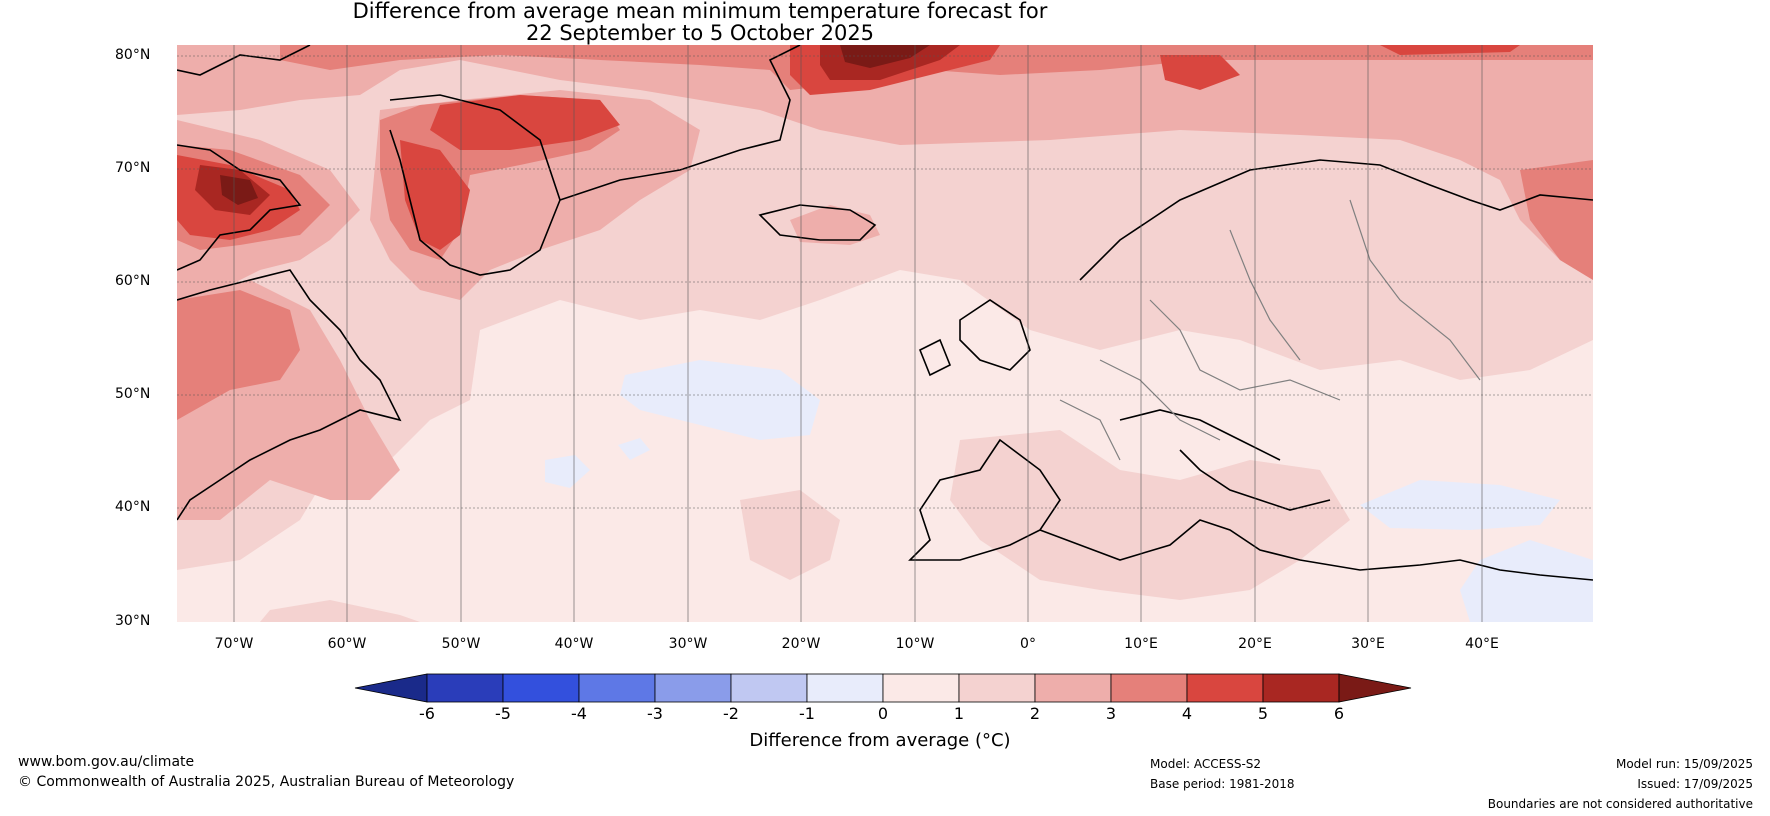 This screenshot has width=1770, height=816. Describe the element at coordinates (1270, 330) in the screenshot. I see `country-borders` at that location.